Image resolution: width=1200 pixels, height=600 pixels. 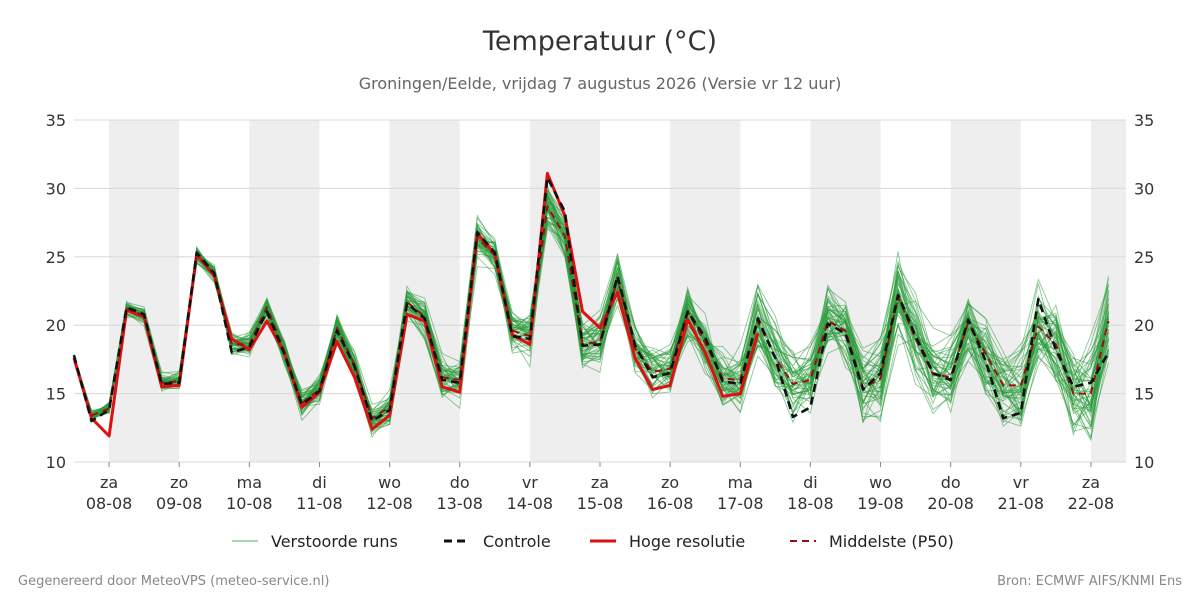 What do you see at coordinates (740, 482) in the screenshot?
I see `x-tick-day-9: ma` at bounding box center [740, 482].